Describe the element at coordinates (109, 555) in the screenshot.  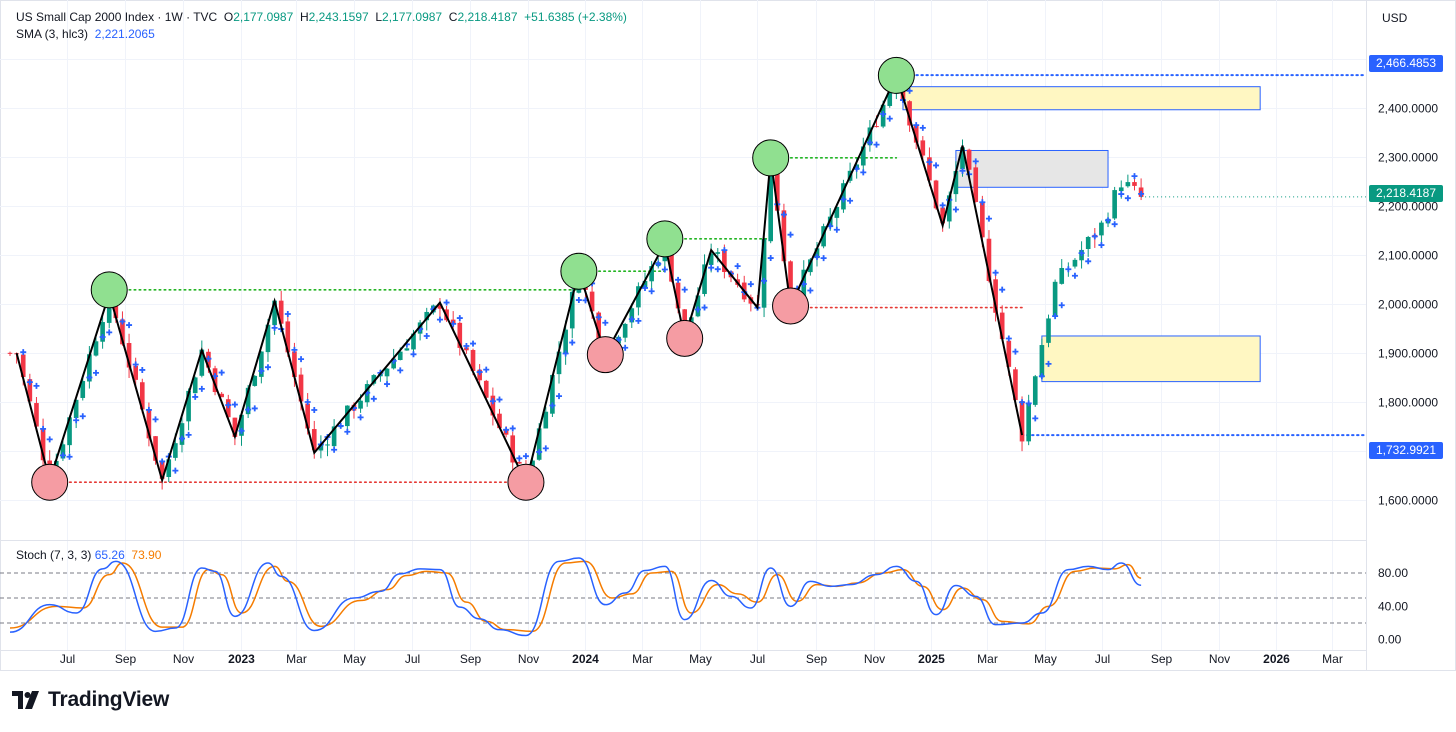
I see `stoch-k-value: 65.26` at that location.